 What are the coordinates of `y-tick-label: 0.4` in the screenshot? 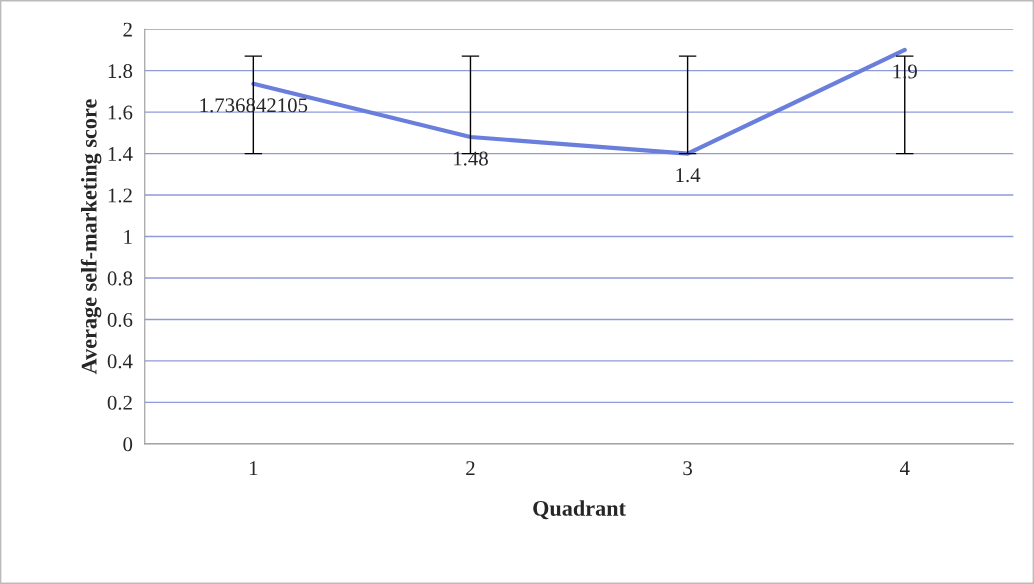 It's located at (120, 361).